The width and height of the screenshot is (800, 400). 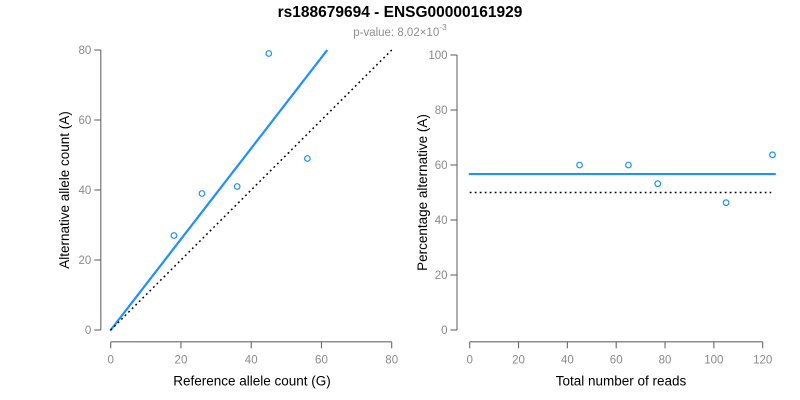 What do you see at coordinates (621, 381) in the screenshot?
I see `x-axis-title: Total number of reads` at bounding box center [621, 381].